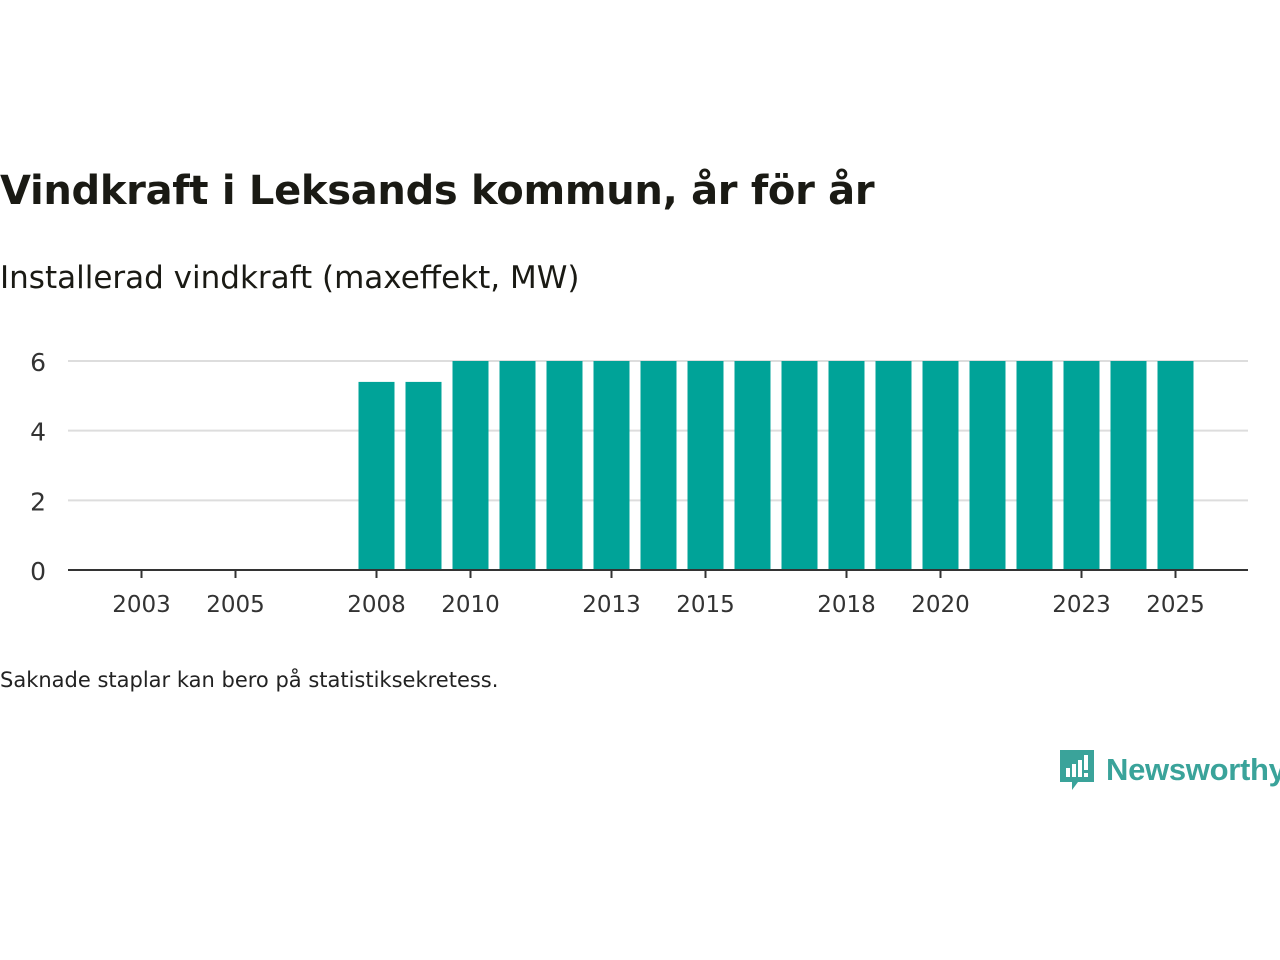  I want to click on x-tick-label: 2013, so click(611, 605).